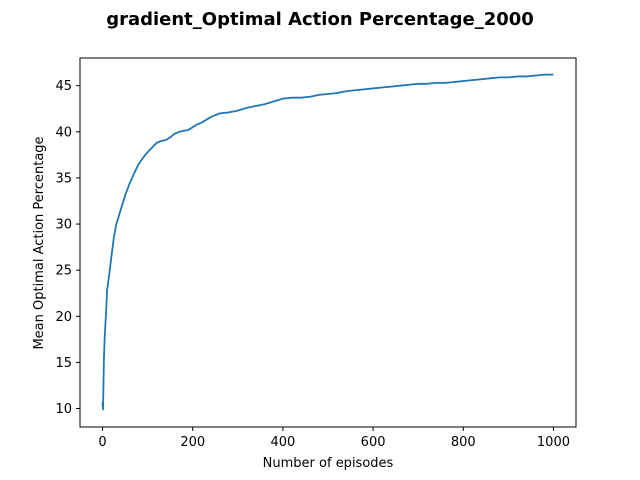 The image size is (640, 480). I want to click on y-tick-label: 40, so click(63, 132).